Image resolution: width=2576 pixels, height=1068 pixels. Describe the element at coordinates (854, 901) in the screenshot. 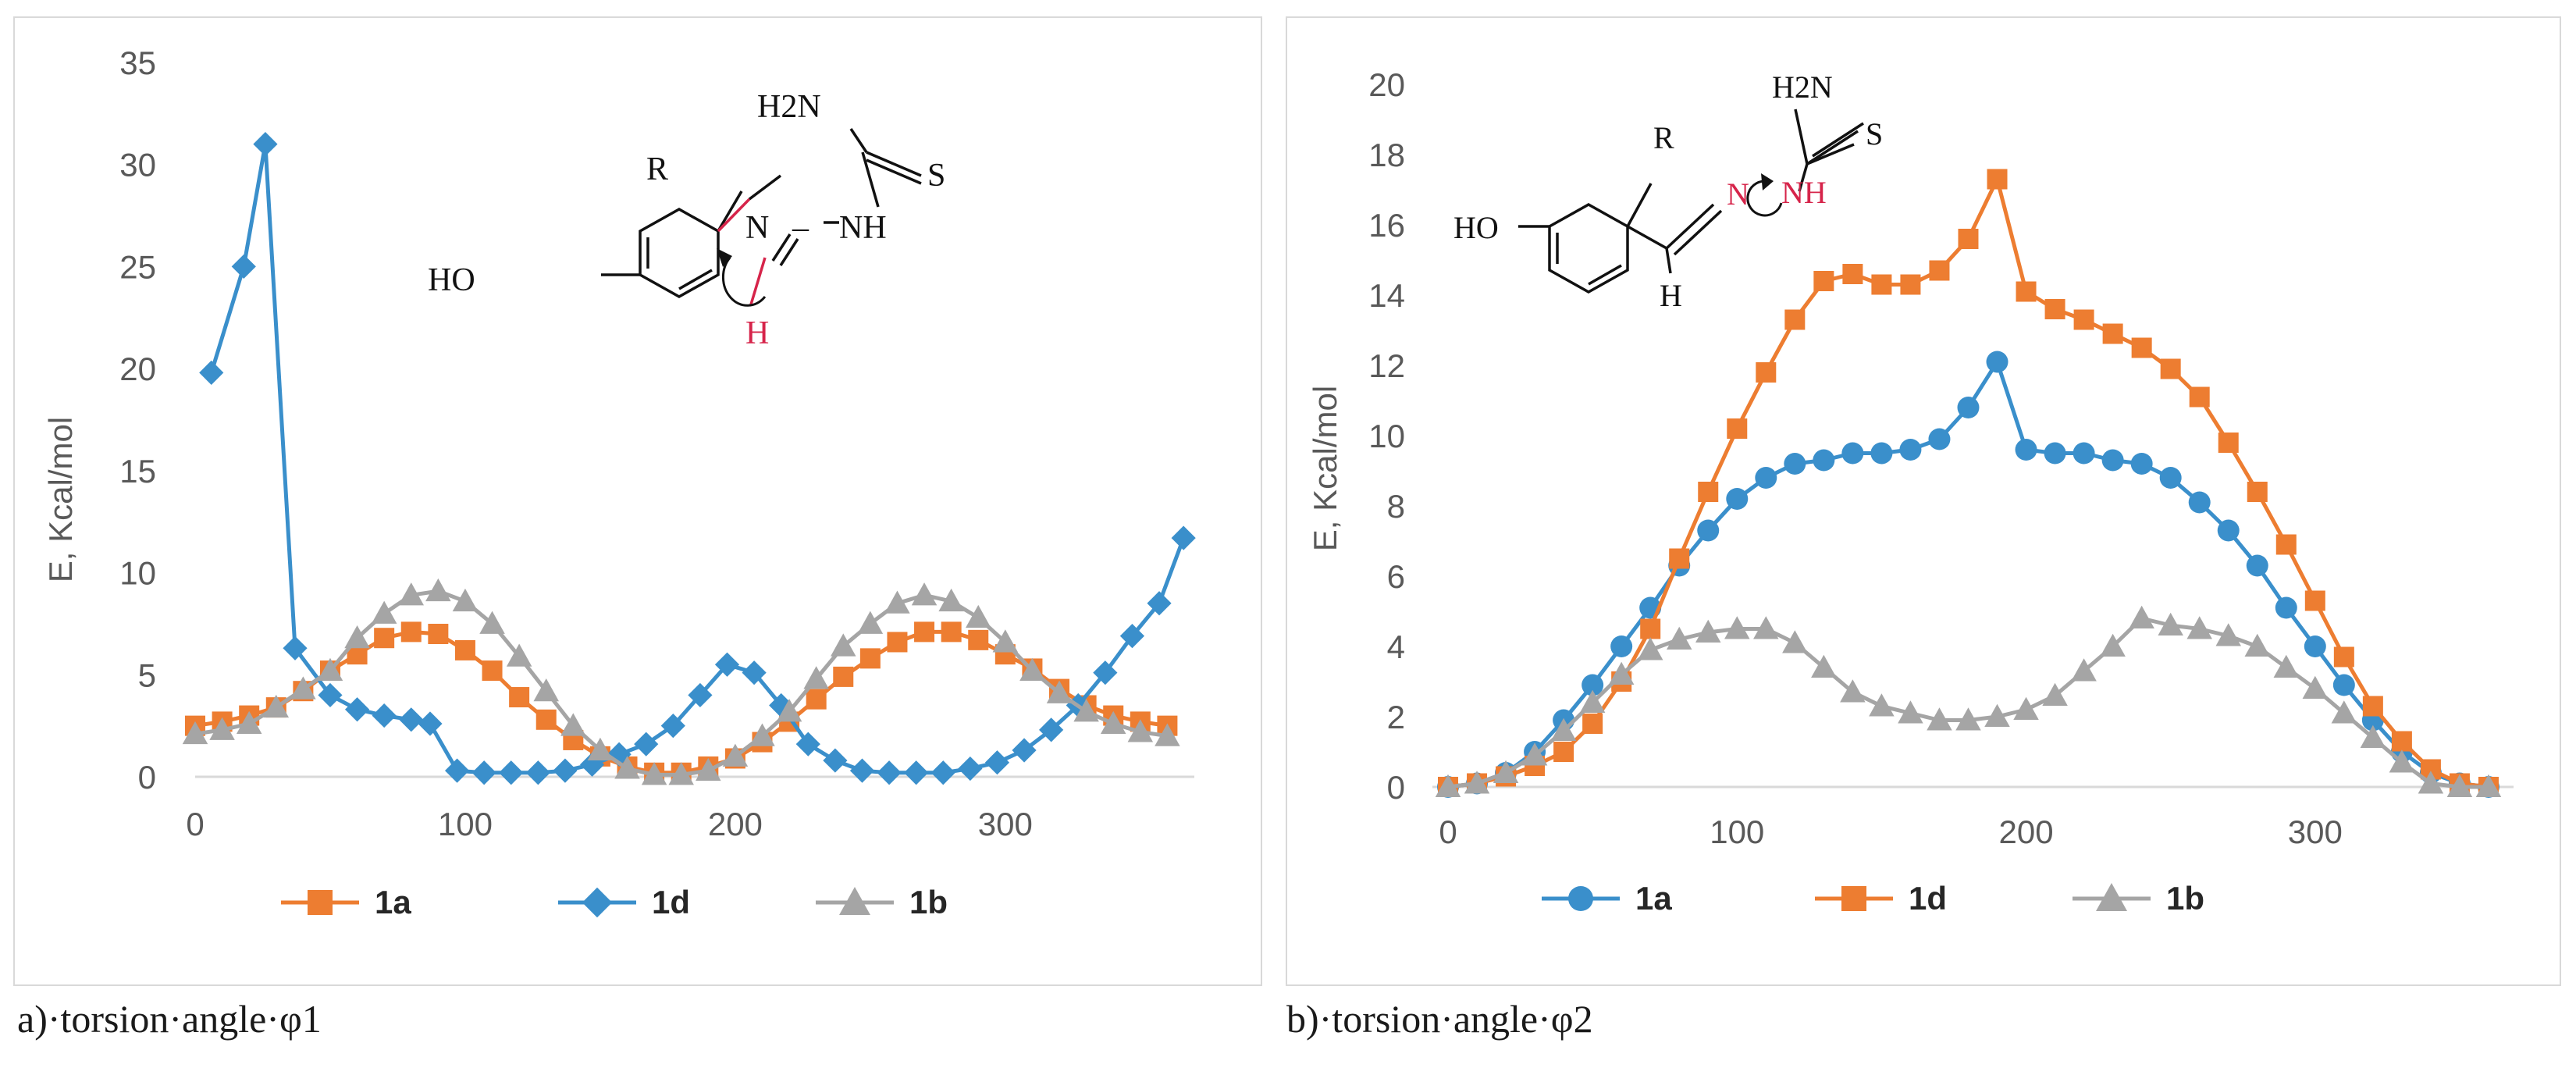

I see `chart-a-legend-1b-marker` at that location.